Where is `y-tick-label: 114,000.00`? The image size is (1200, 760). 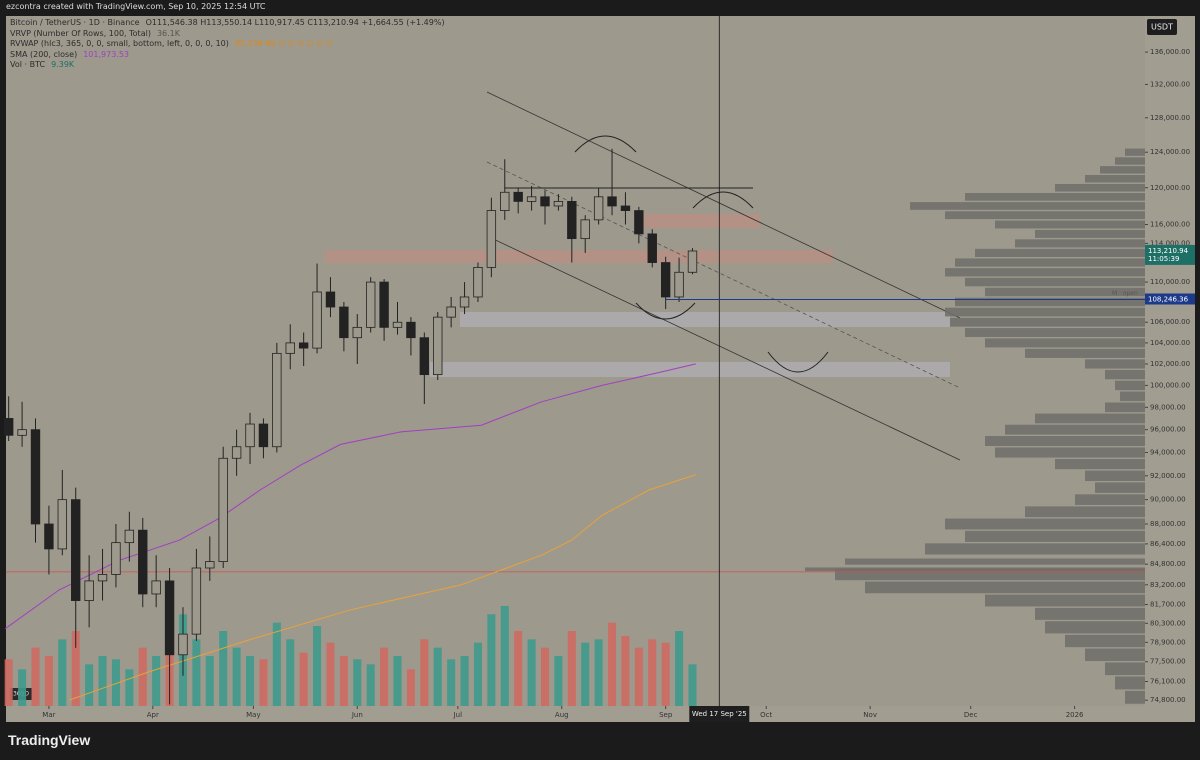 y-tick-label: 114,000.00 is located at coordinates (1170, 243).